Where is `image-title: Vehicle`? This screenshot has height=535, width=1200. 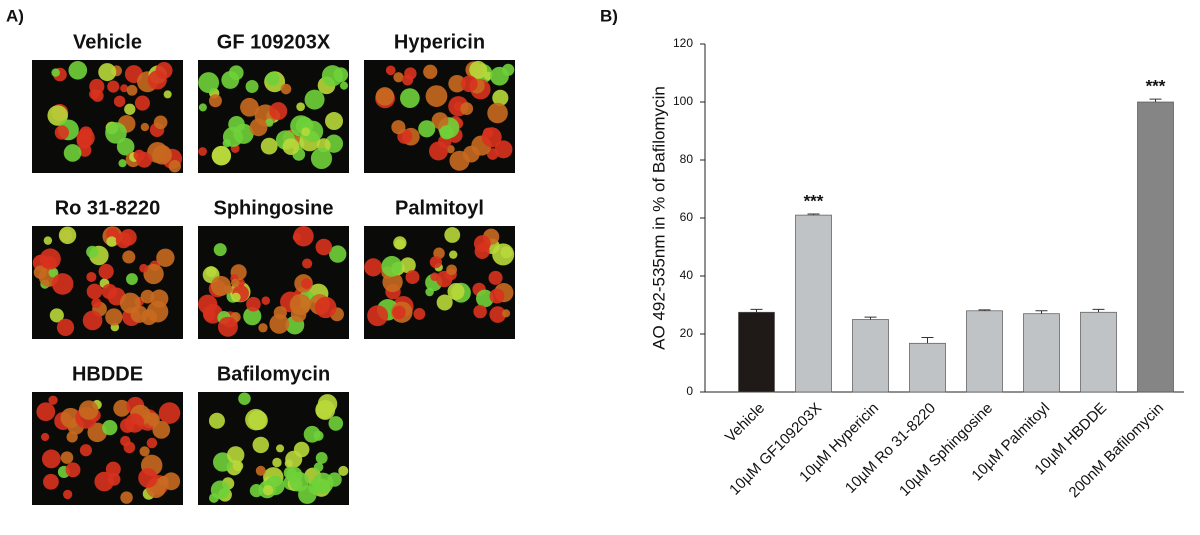 image-title: Vehicle is located at coordinates (107, 42).